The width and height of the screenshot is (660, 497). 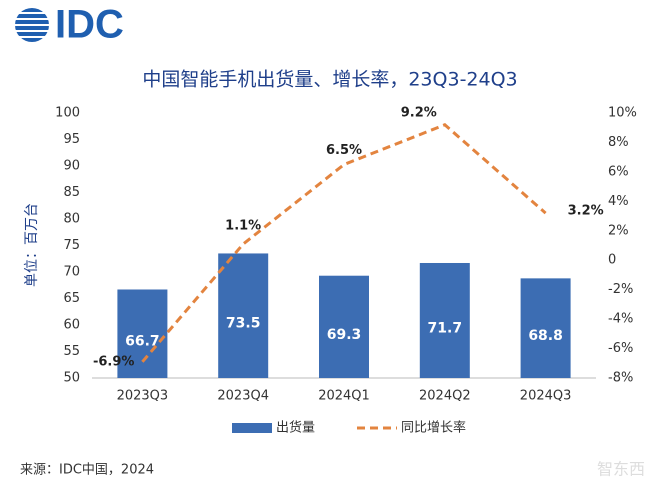 What do you see at coordinates (618, 171) in the screenshot?
I see `y2-tick-label: 6%` at bounding box center [618, 171].